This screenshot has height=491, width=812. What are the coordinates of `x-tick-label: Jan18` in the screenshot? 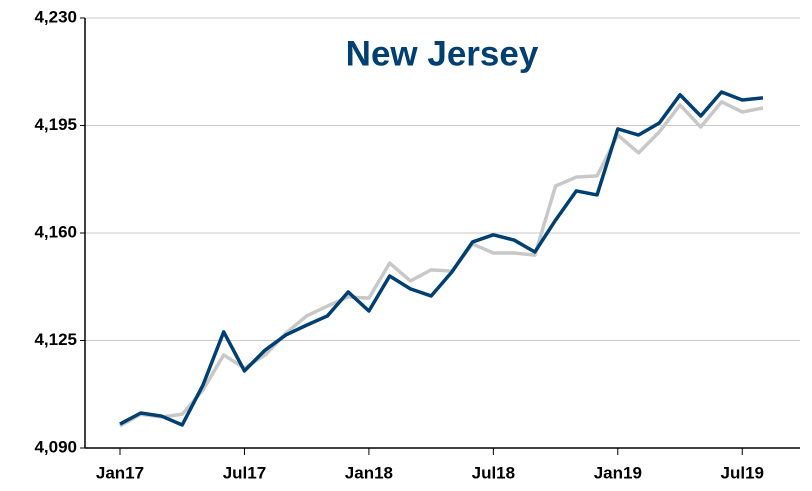 It's located at (369, 472).